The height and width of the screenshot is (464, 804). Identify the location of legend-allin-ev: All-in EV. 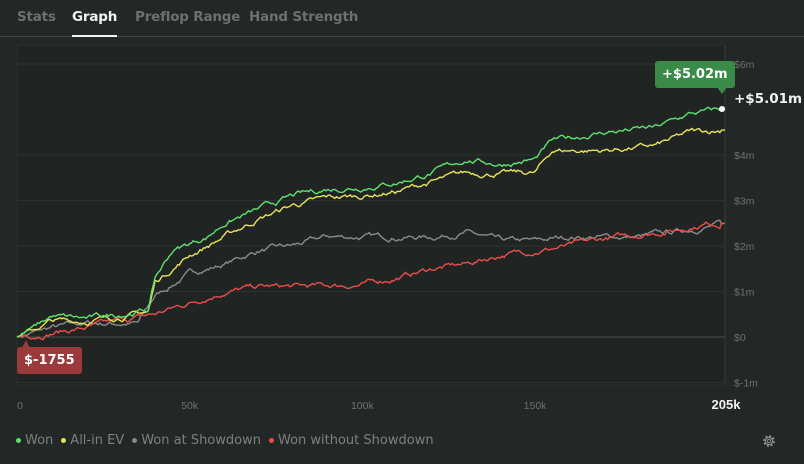
(92, 440).